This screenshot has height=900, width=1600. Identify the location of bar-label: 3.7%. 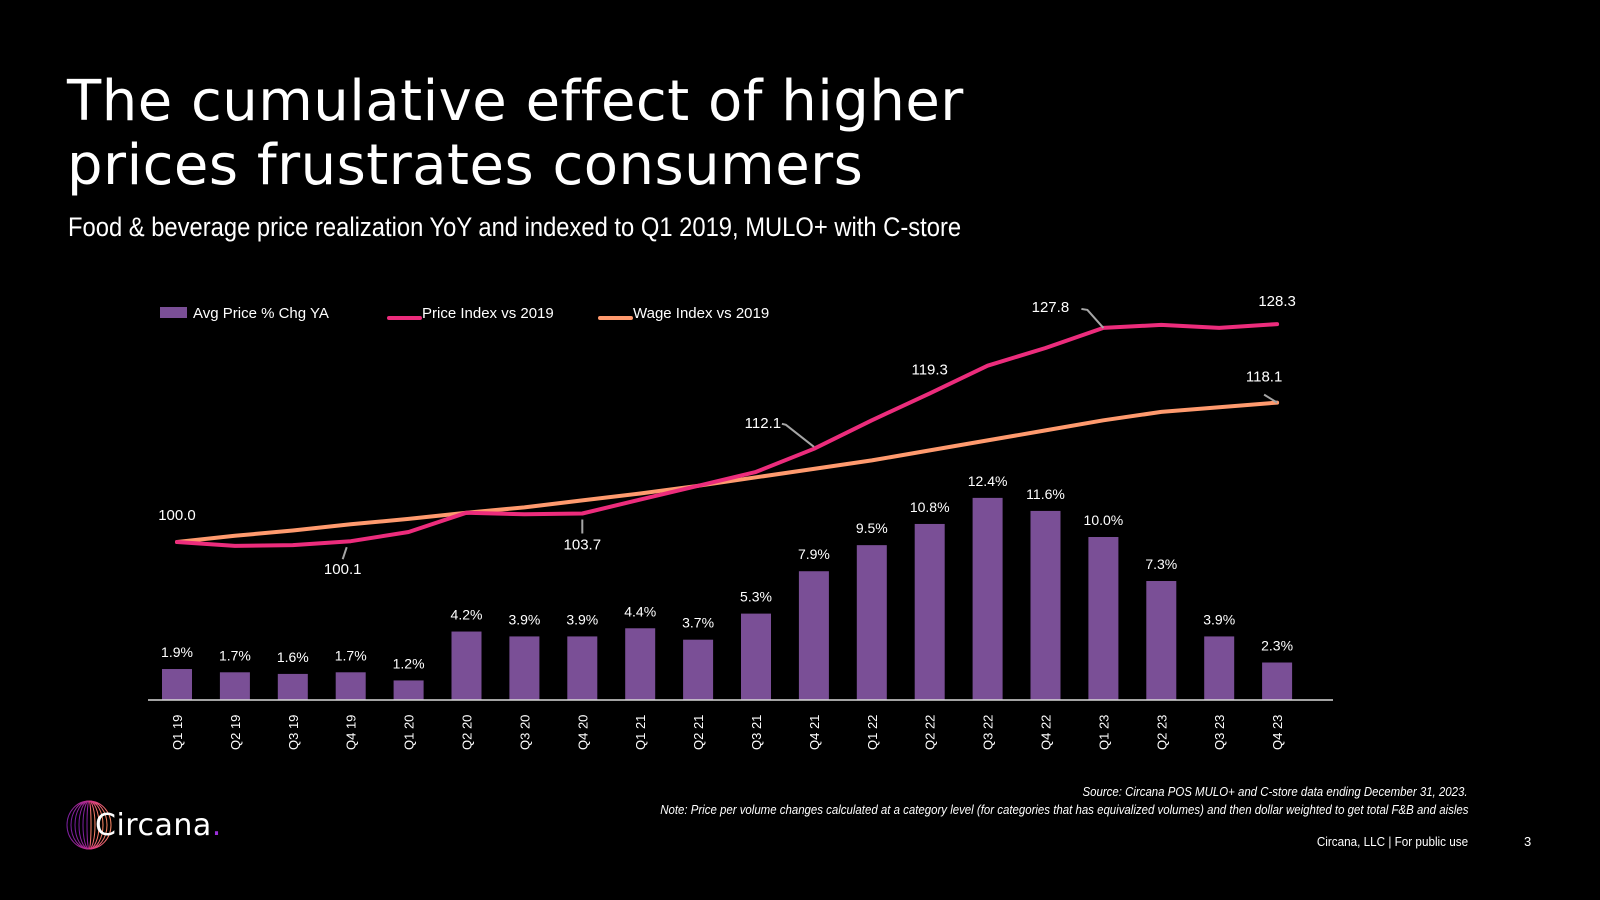
(698, 623).